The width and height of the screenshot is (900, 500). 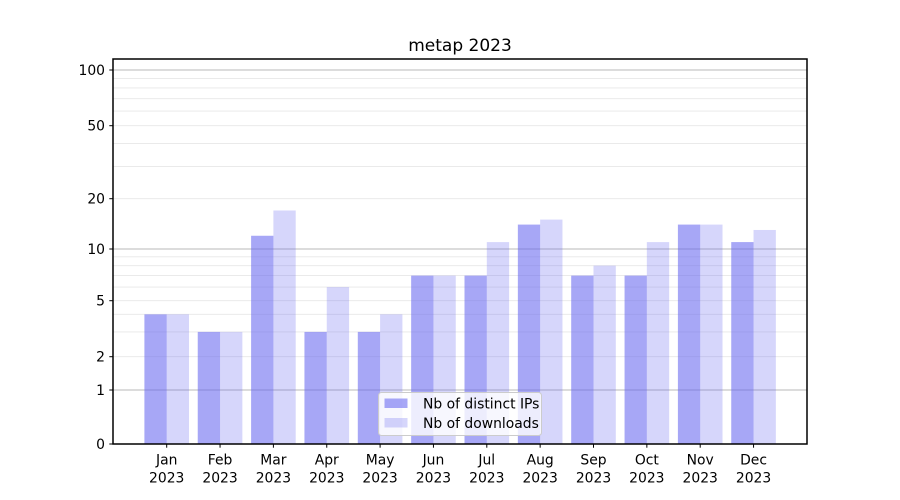 I want to click on bar-downloads-feb, so click(x=231, y=387).